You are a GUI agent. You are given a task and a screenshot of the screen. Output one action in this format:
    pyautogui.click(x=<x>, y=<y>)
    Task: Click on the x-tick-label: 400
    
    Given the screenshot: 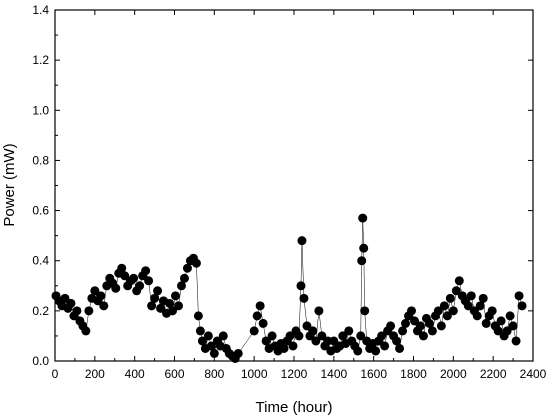 What is the action you would take?
    pyautogui.click(x=135, y=374)
    